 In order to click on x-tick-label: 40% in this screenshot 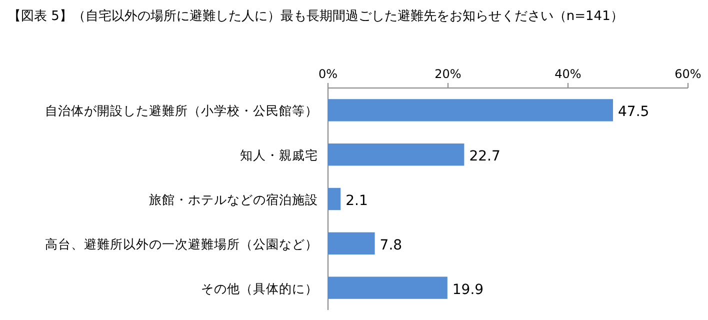, I will do `click(568, 74)`.